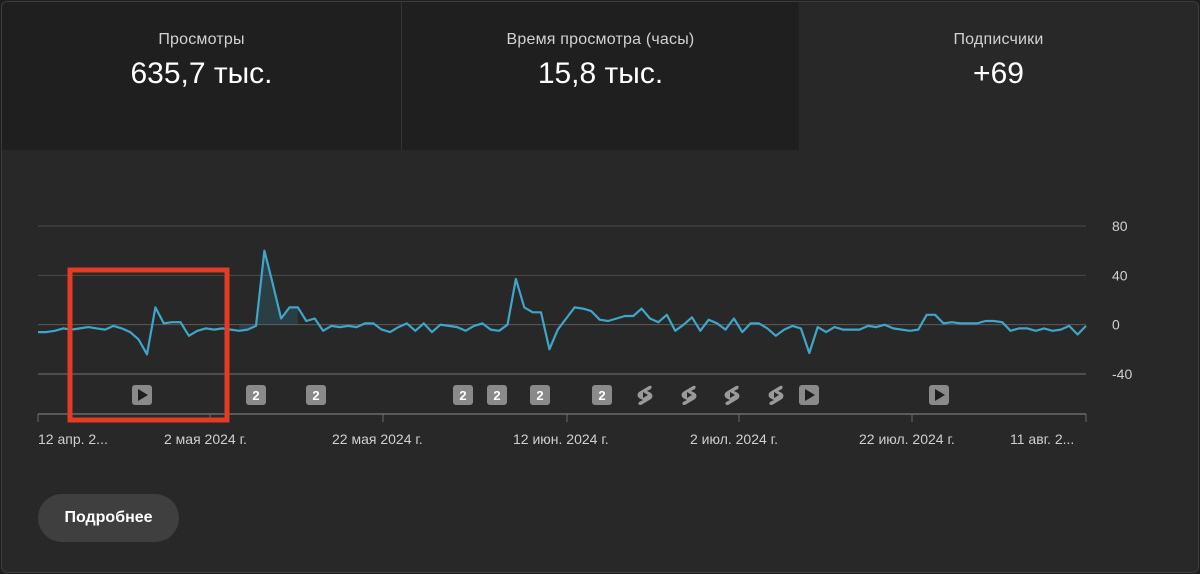  I want to click on y-tick-label: 0, so click(1116, 325).